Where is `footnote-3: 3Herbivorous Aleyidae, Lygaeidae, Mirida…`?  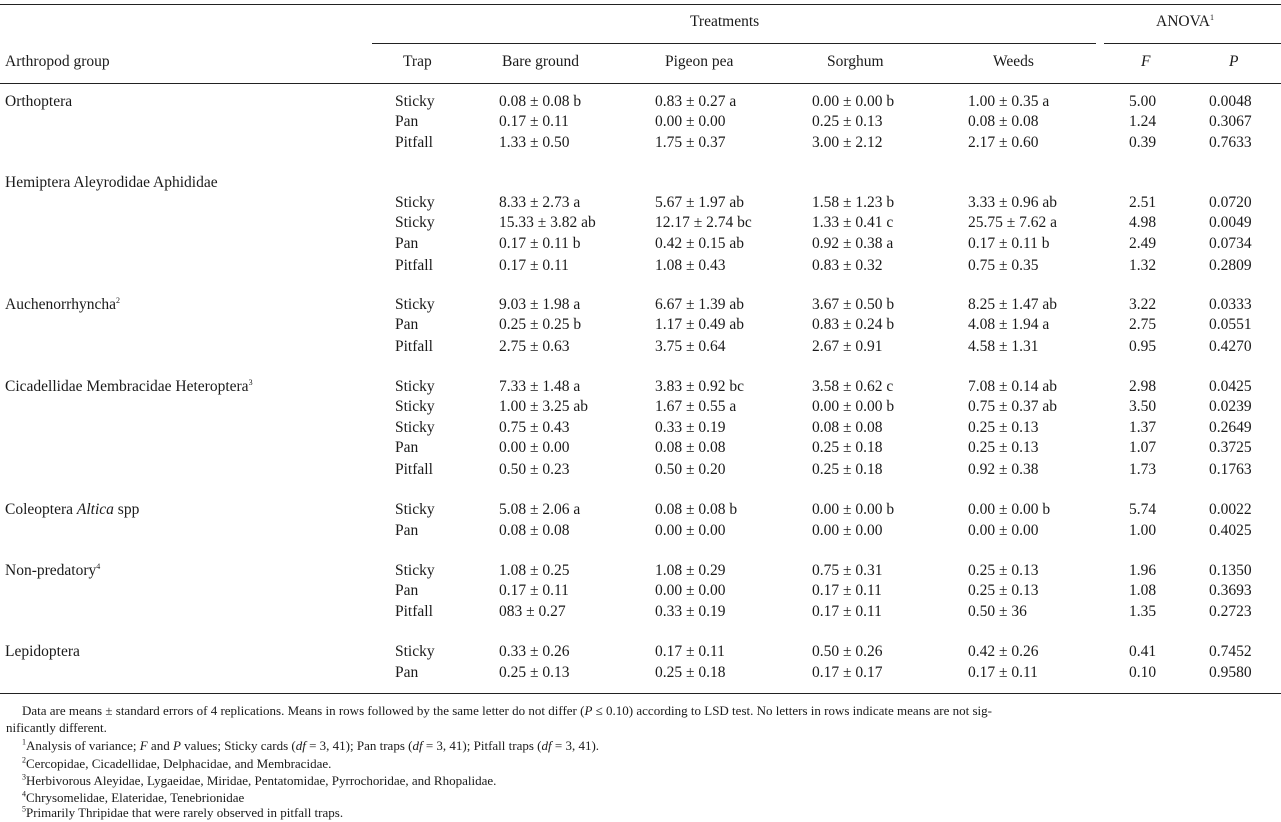
footnote-3: 3Herbivorous Aleyidae, Lygaeidae, Mirida… is located at coordinates (259, 780).